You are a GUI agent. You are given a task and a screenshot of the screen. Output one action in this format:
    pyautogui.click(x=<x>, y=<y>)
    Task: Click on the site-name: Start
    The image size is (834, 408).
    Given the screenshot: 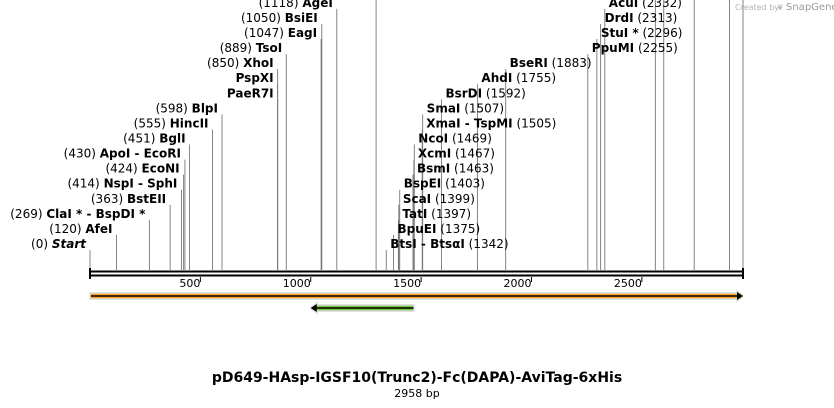 What is the action you would take?
    pyautogui.click(x=69, y=244)
    